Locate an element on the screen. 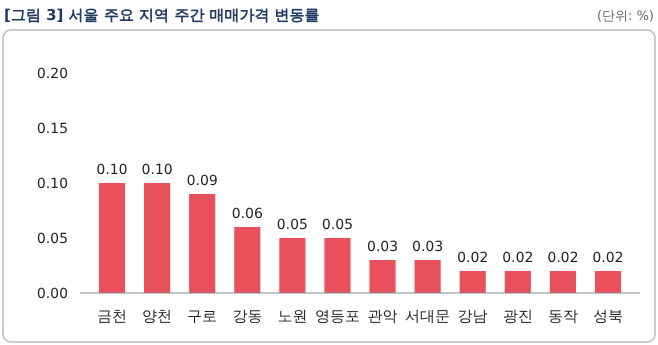  x-tick-label: 동작 is located at coordinates (563, 316).